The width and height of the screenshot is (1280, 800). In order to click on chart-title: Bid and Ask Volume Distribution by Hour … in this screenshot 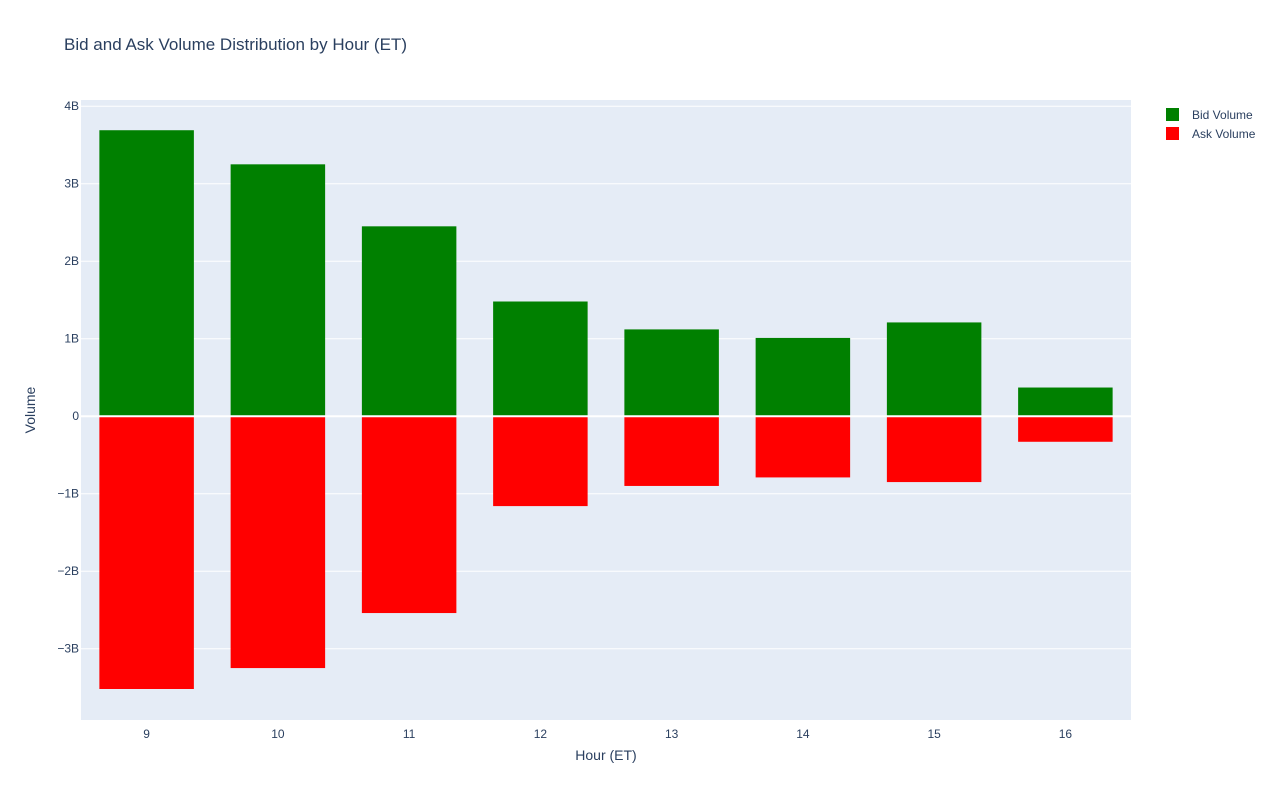, I will do `click(235, 44)`.